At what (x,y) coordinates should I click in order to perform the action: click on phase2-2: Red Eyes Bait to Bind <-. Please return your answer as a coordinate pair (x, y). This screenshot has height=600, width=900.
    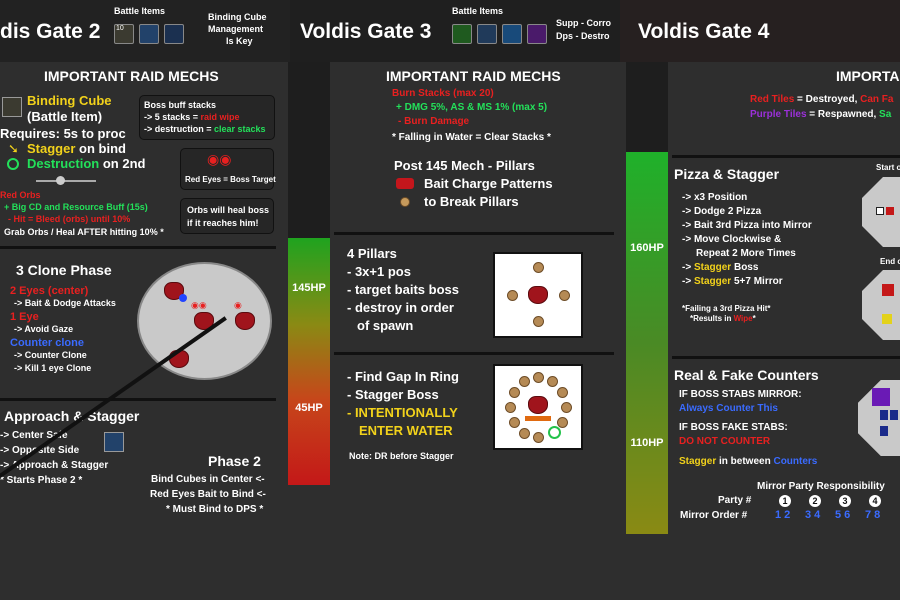
    Looking at the image, I should click on (208, 494).